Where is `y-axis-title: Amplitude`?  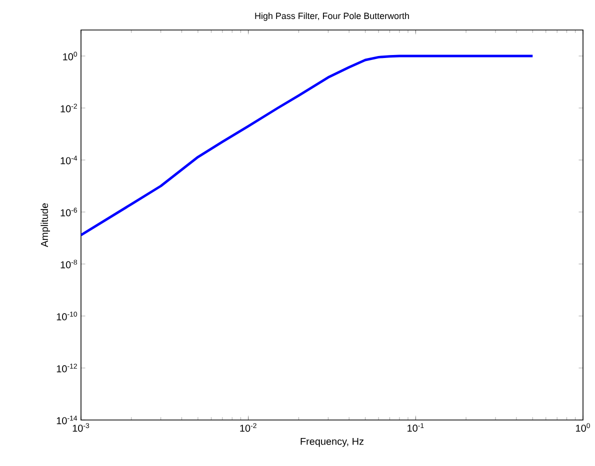
y-axis-title: Amplitude is located at coordinates (45, 225).